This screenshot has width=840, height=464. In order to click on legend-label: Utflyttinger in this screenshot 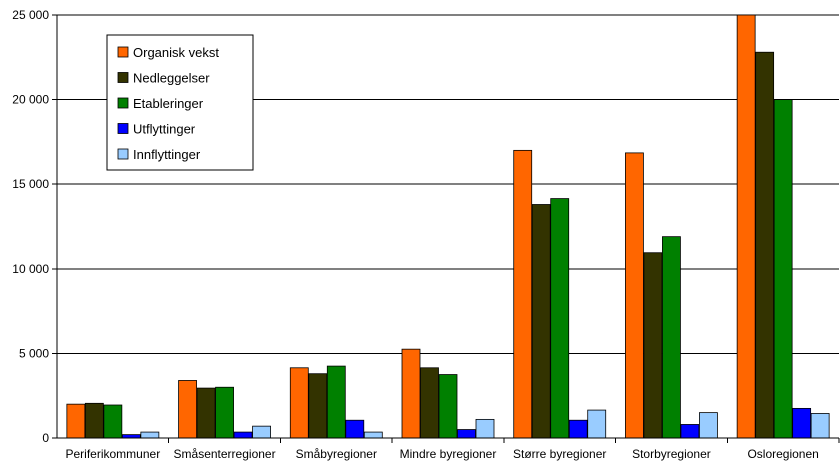, I will do `click(164, 129)`.